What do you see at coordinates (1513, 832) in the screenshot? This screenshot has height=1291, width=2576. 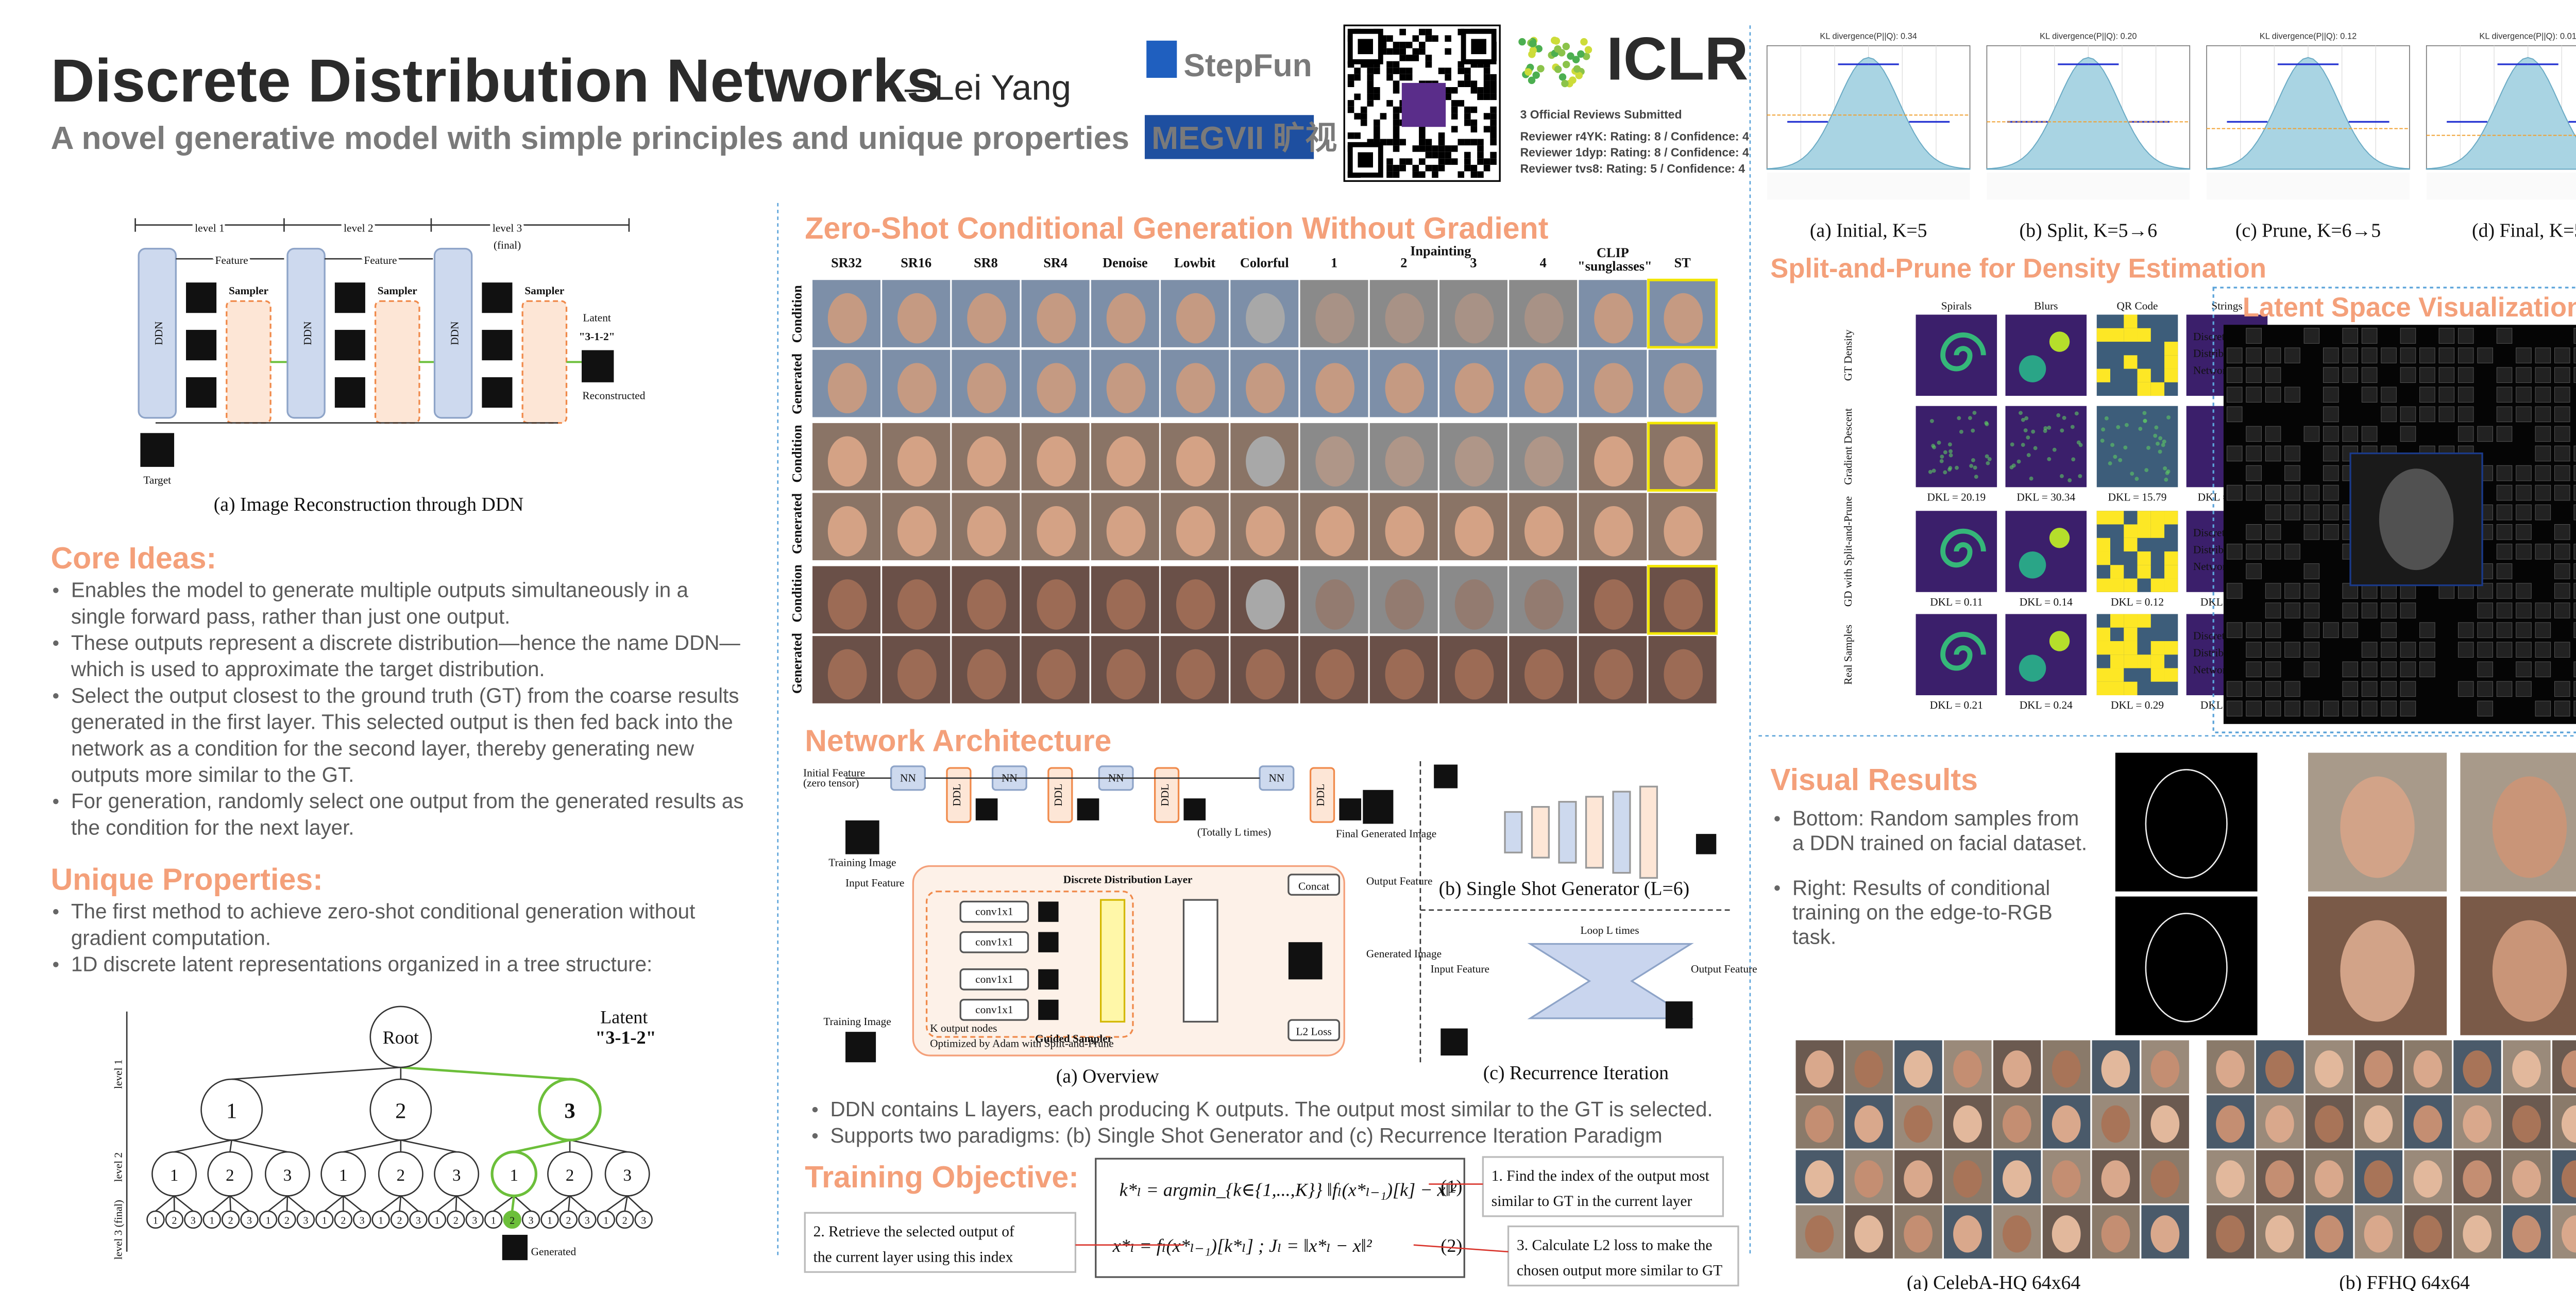 I see `generator-block` at bounding box center [1513, 832].